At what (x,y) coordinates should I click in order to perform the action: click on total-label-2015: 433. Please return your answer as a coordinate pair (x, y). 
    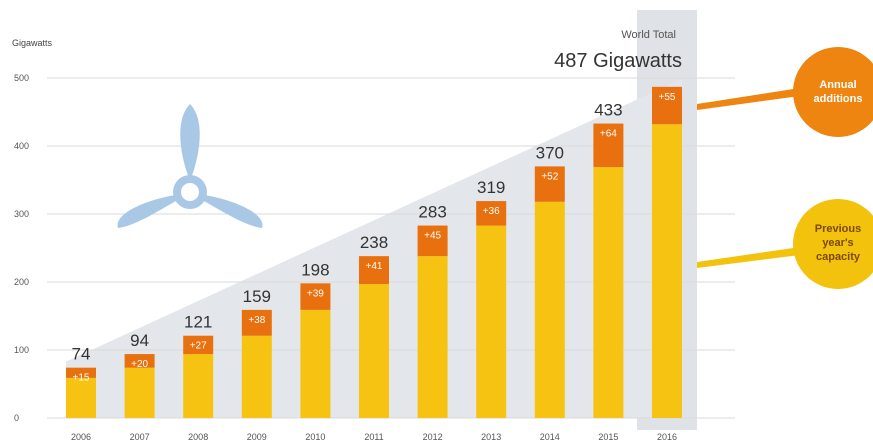
    Looking at the image, I should click on (608, 110).